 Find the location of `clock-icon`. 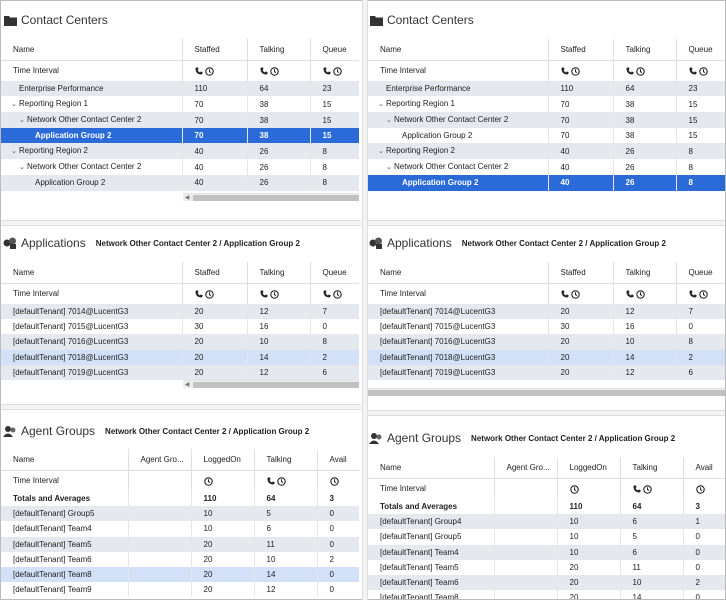

clock-icon is located at coordinates (209, 294).